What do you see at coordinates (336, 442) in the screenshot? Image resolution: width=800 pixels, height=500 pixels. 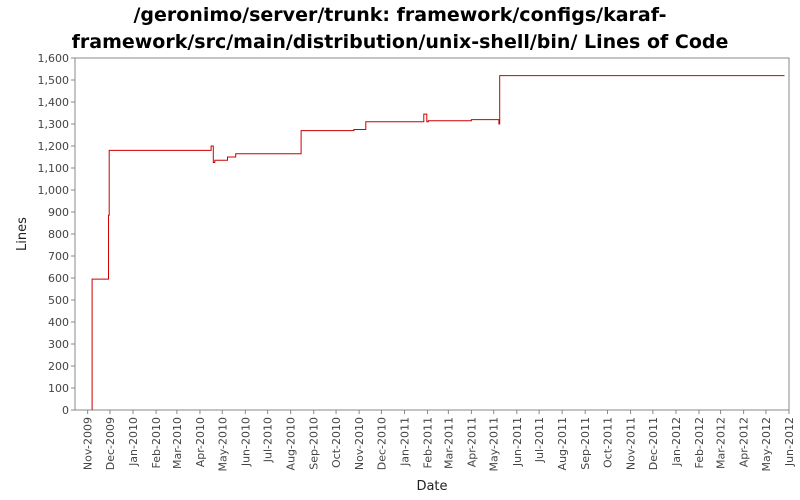 I see `x-tick-label: Oct-2010` at bounding box center [336, 442].